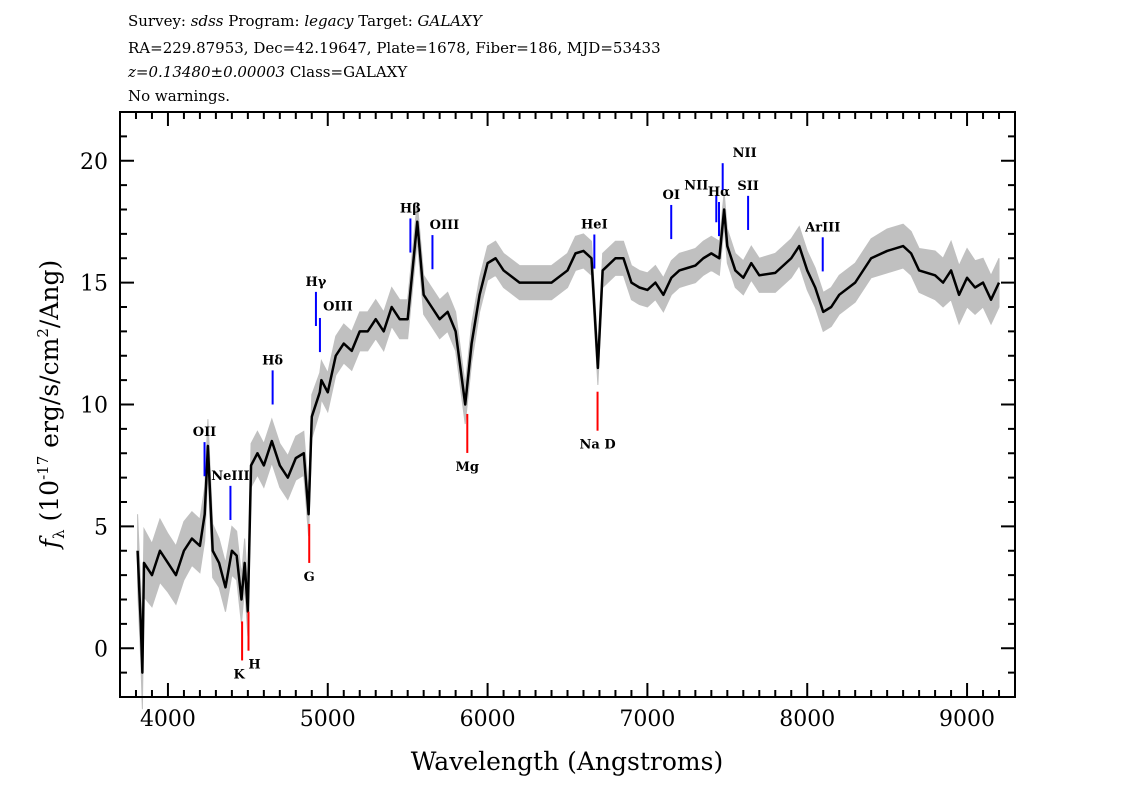  Describe the element at coordinates (101, 527) in the screenshot. I see `y-tick-label: 5` at that location.